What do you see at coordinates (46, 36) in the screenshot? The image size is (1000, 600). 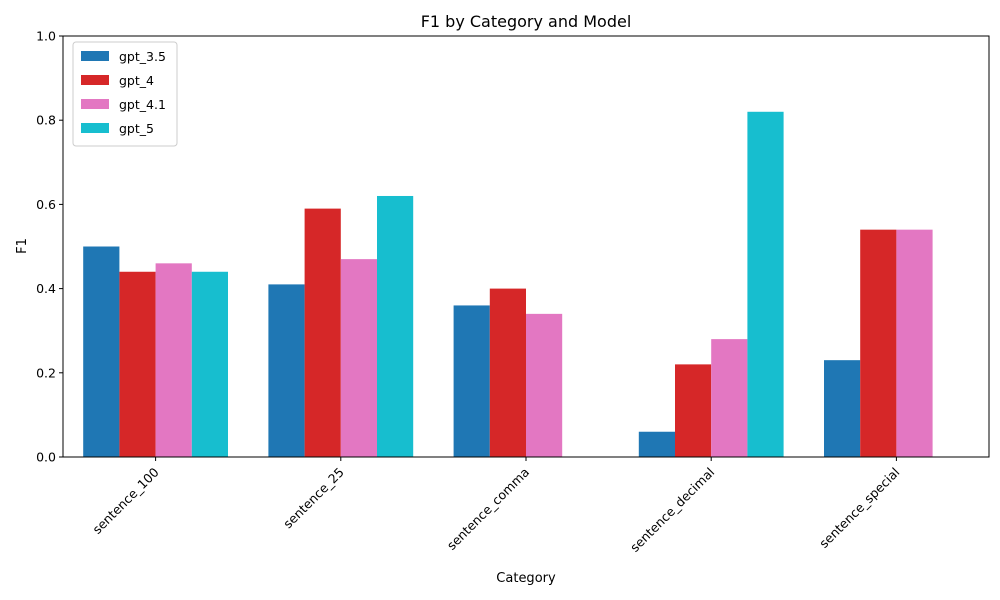 I see `y-tick-label: 1.0` at bounding box center [46, 36].